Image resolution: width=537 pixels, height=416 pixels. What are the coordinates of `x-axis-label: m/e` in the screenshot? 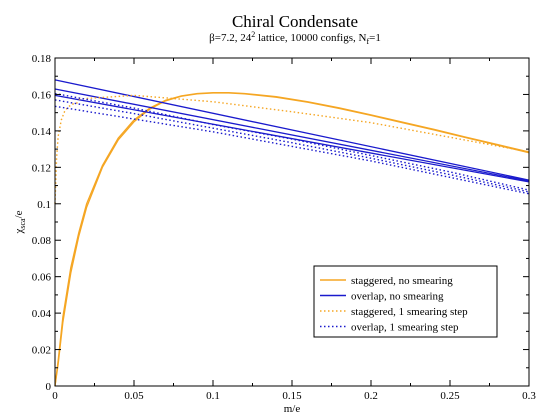 It's located at (292, 409).